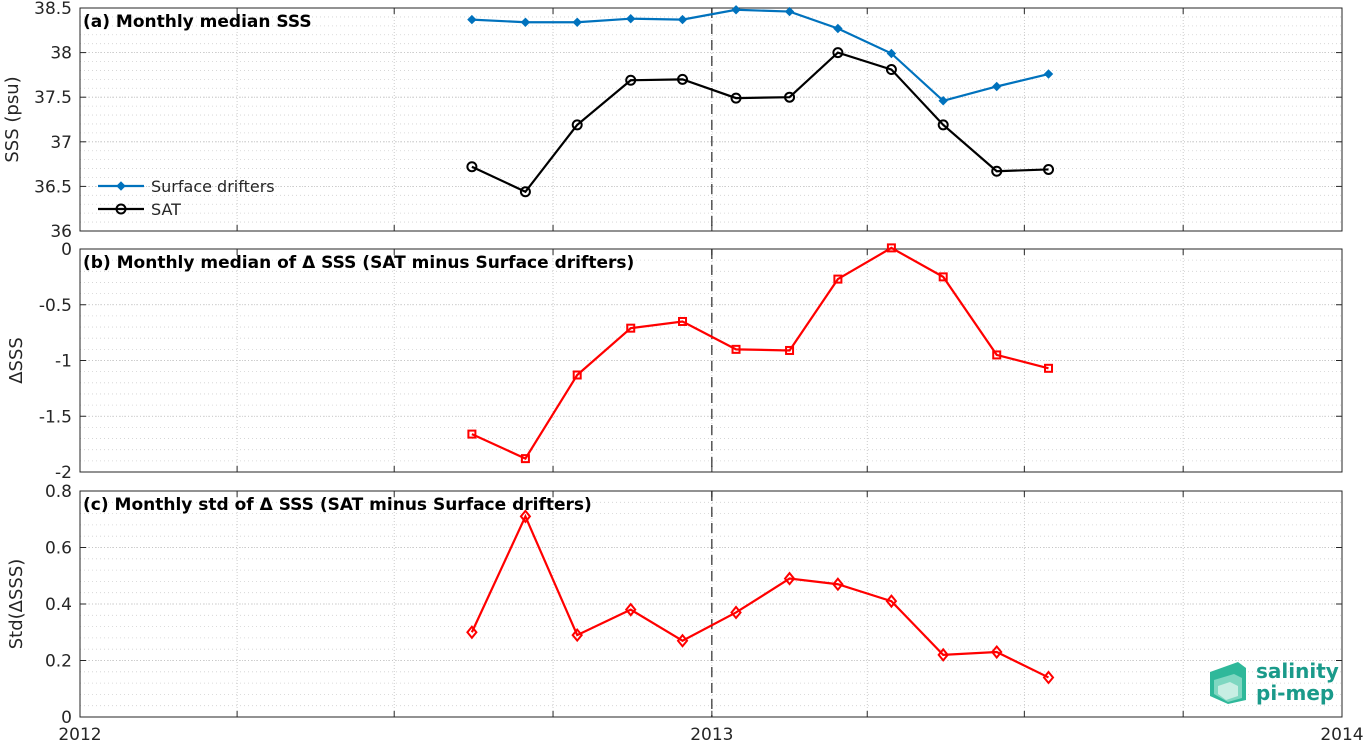 The width and height of the screenshot is (1368, 745). What do you see at coordinates (63, 473) in the screenshot?
I see `y-tick-label: -2` at bounding box center [63, 473].